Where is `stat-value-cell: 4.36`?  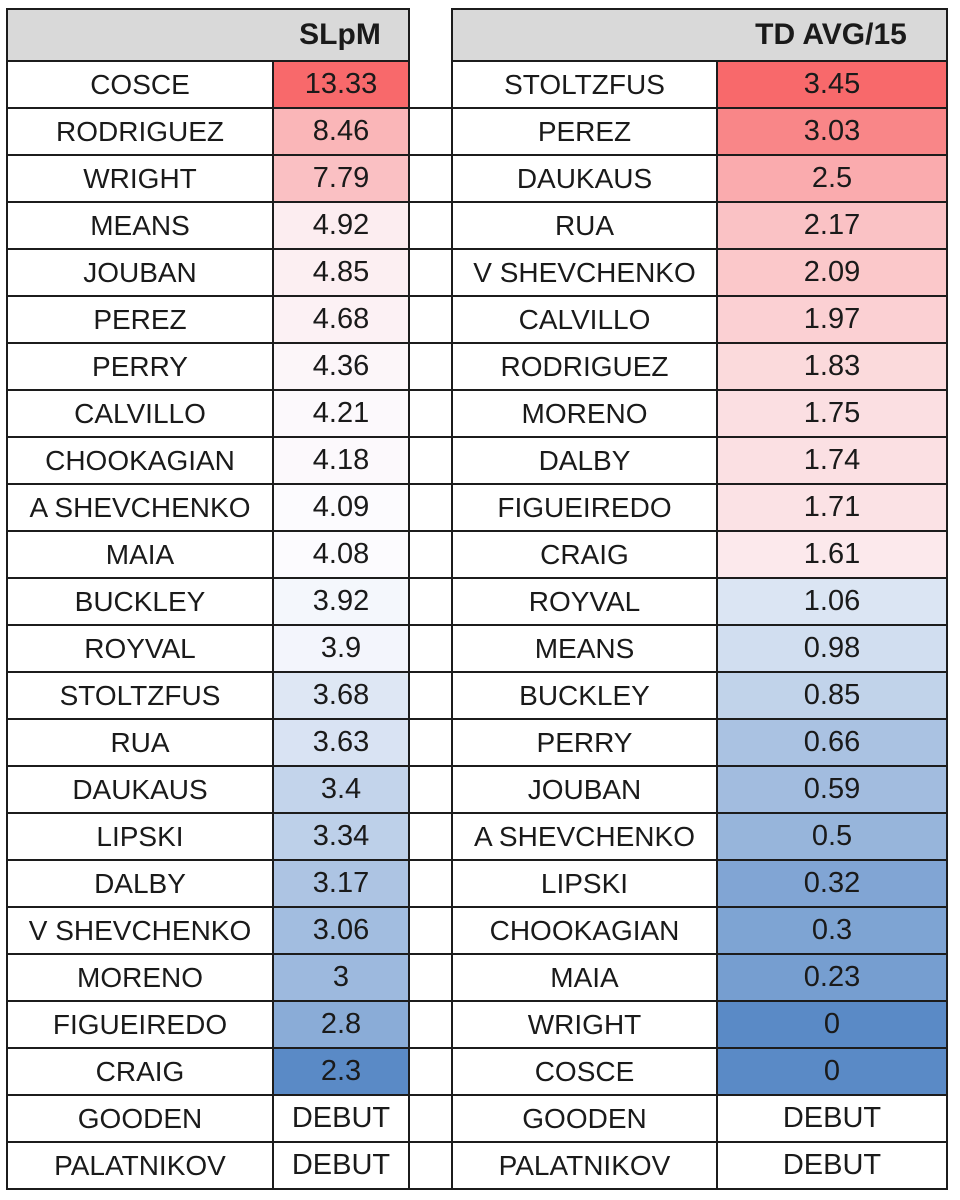
stat-value-cell: 4.36 is located at coordinates (340, 366).